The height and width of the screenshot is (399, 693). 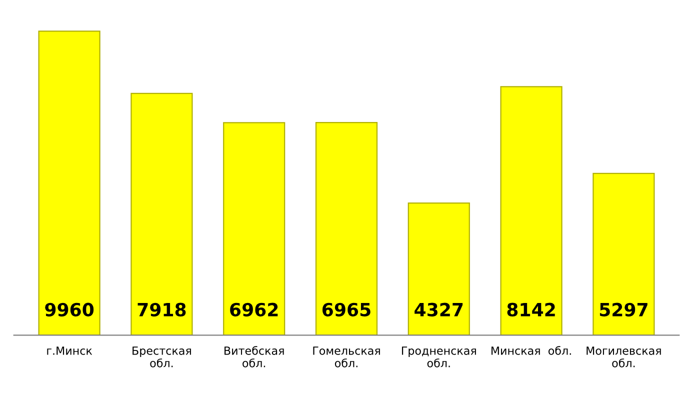 What do you see at coordinates (161, 357) in the screenshot?
I see `x-tick-label: Брестская обл.` at bounding box center [161, 357].